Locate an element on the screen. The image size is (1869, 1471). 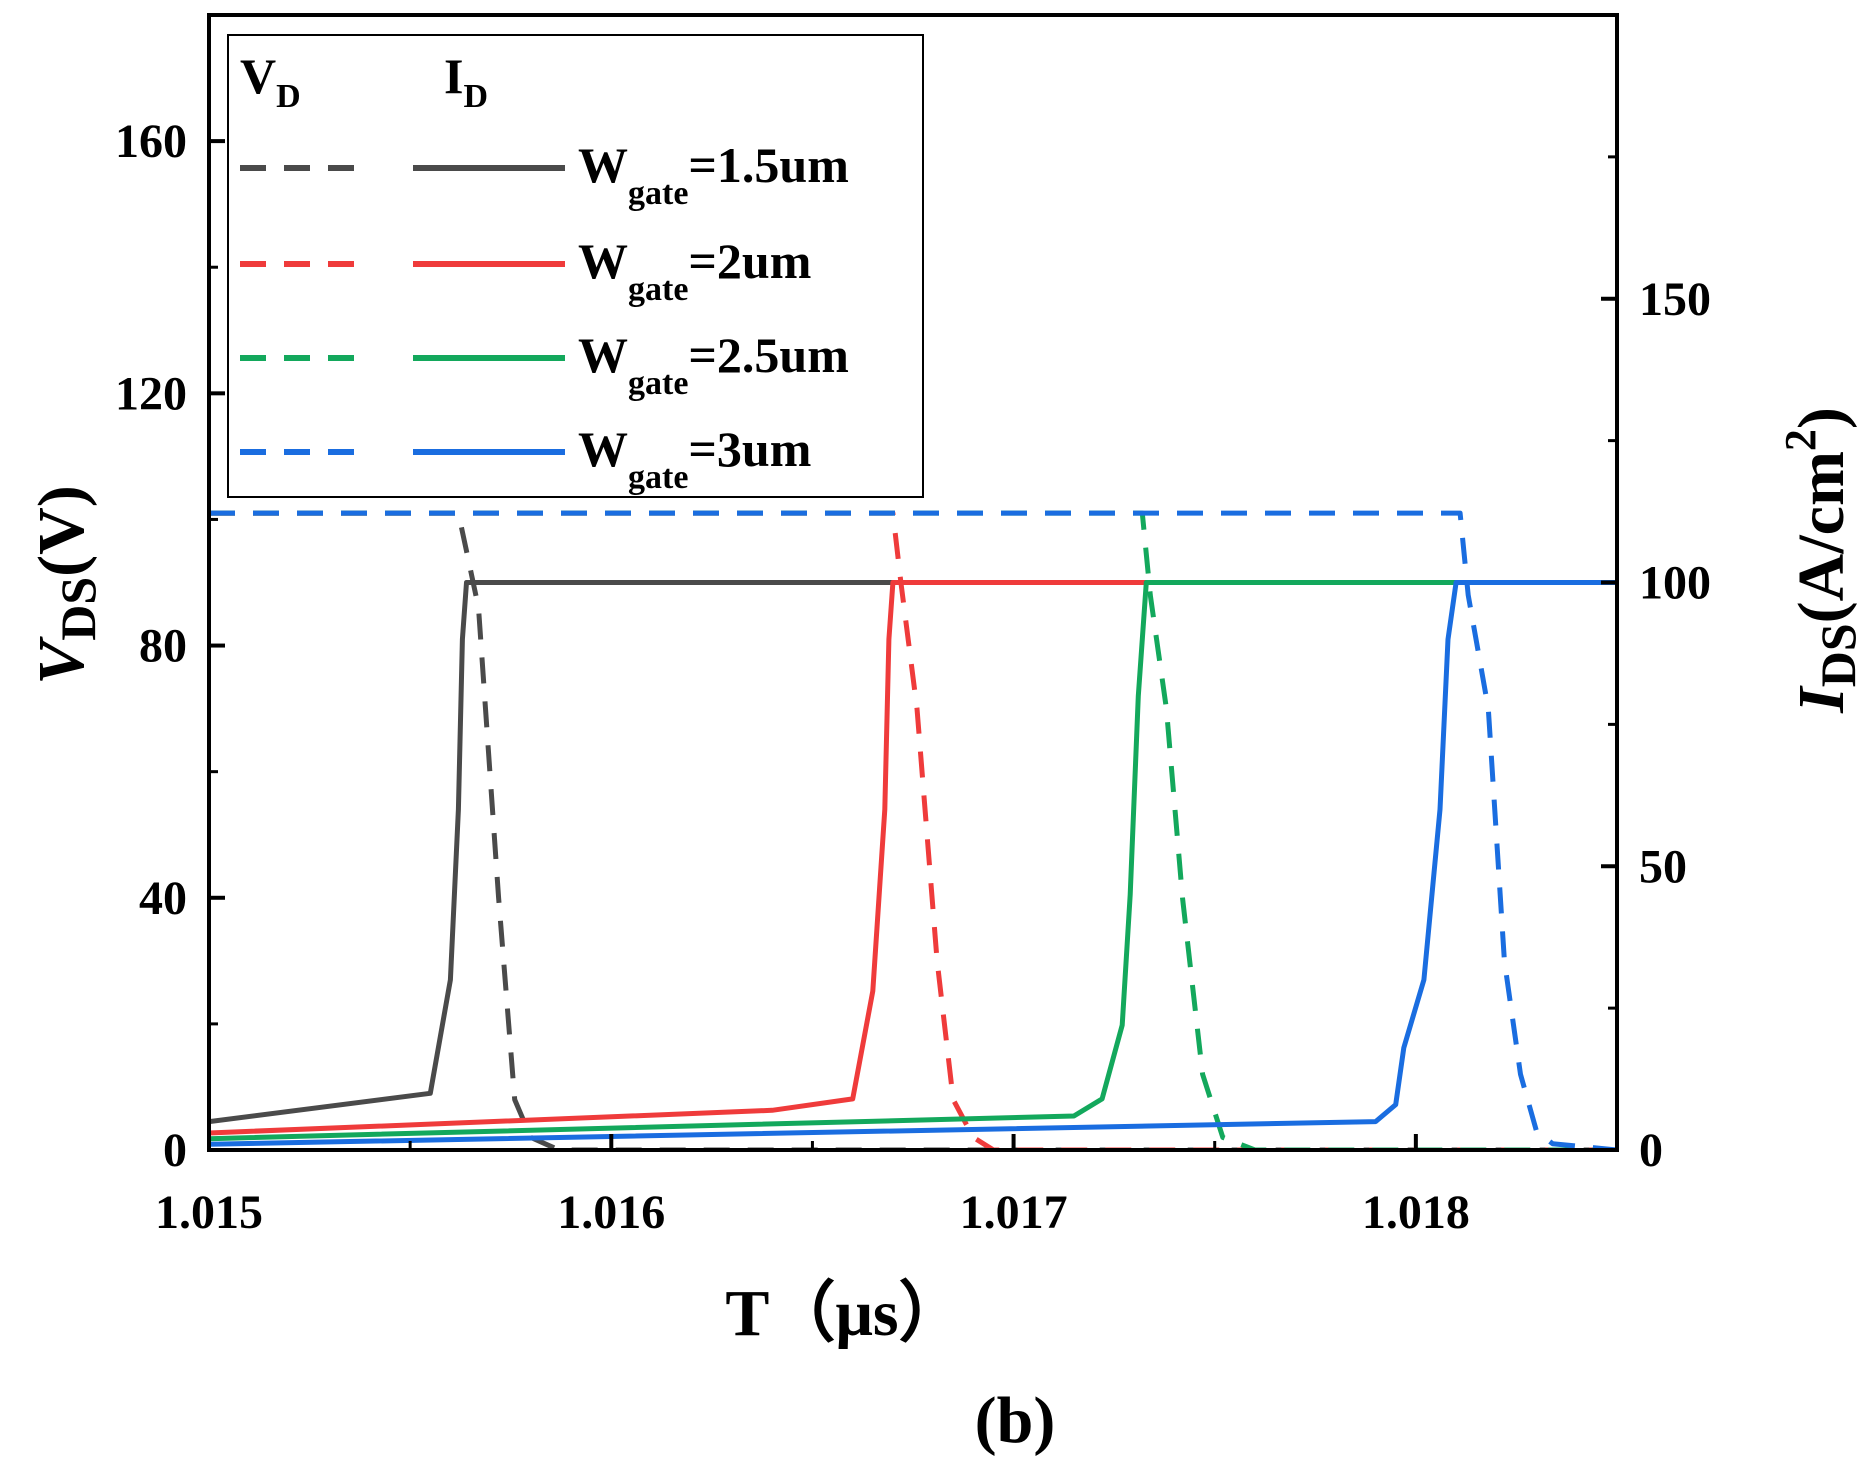
x-tick-label: 1.018 is located at coordinates (1416, 1212).